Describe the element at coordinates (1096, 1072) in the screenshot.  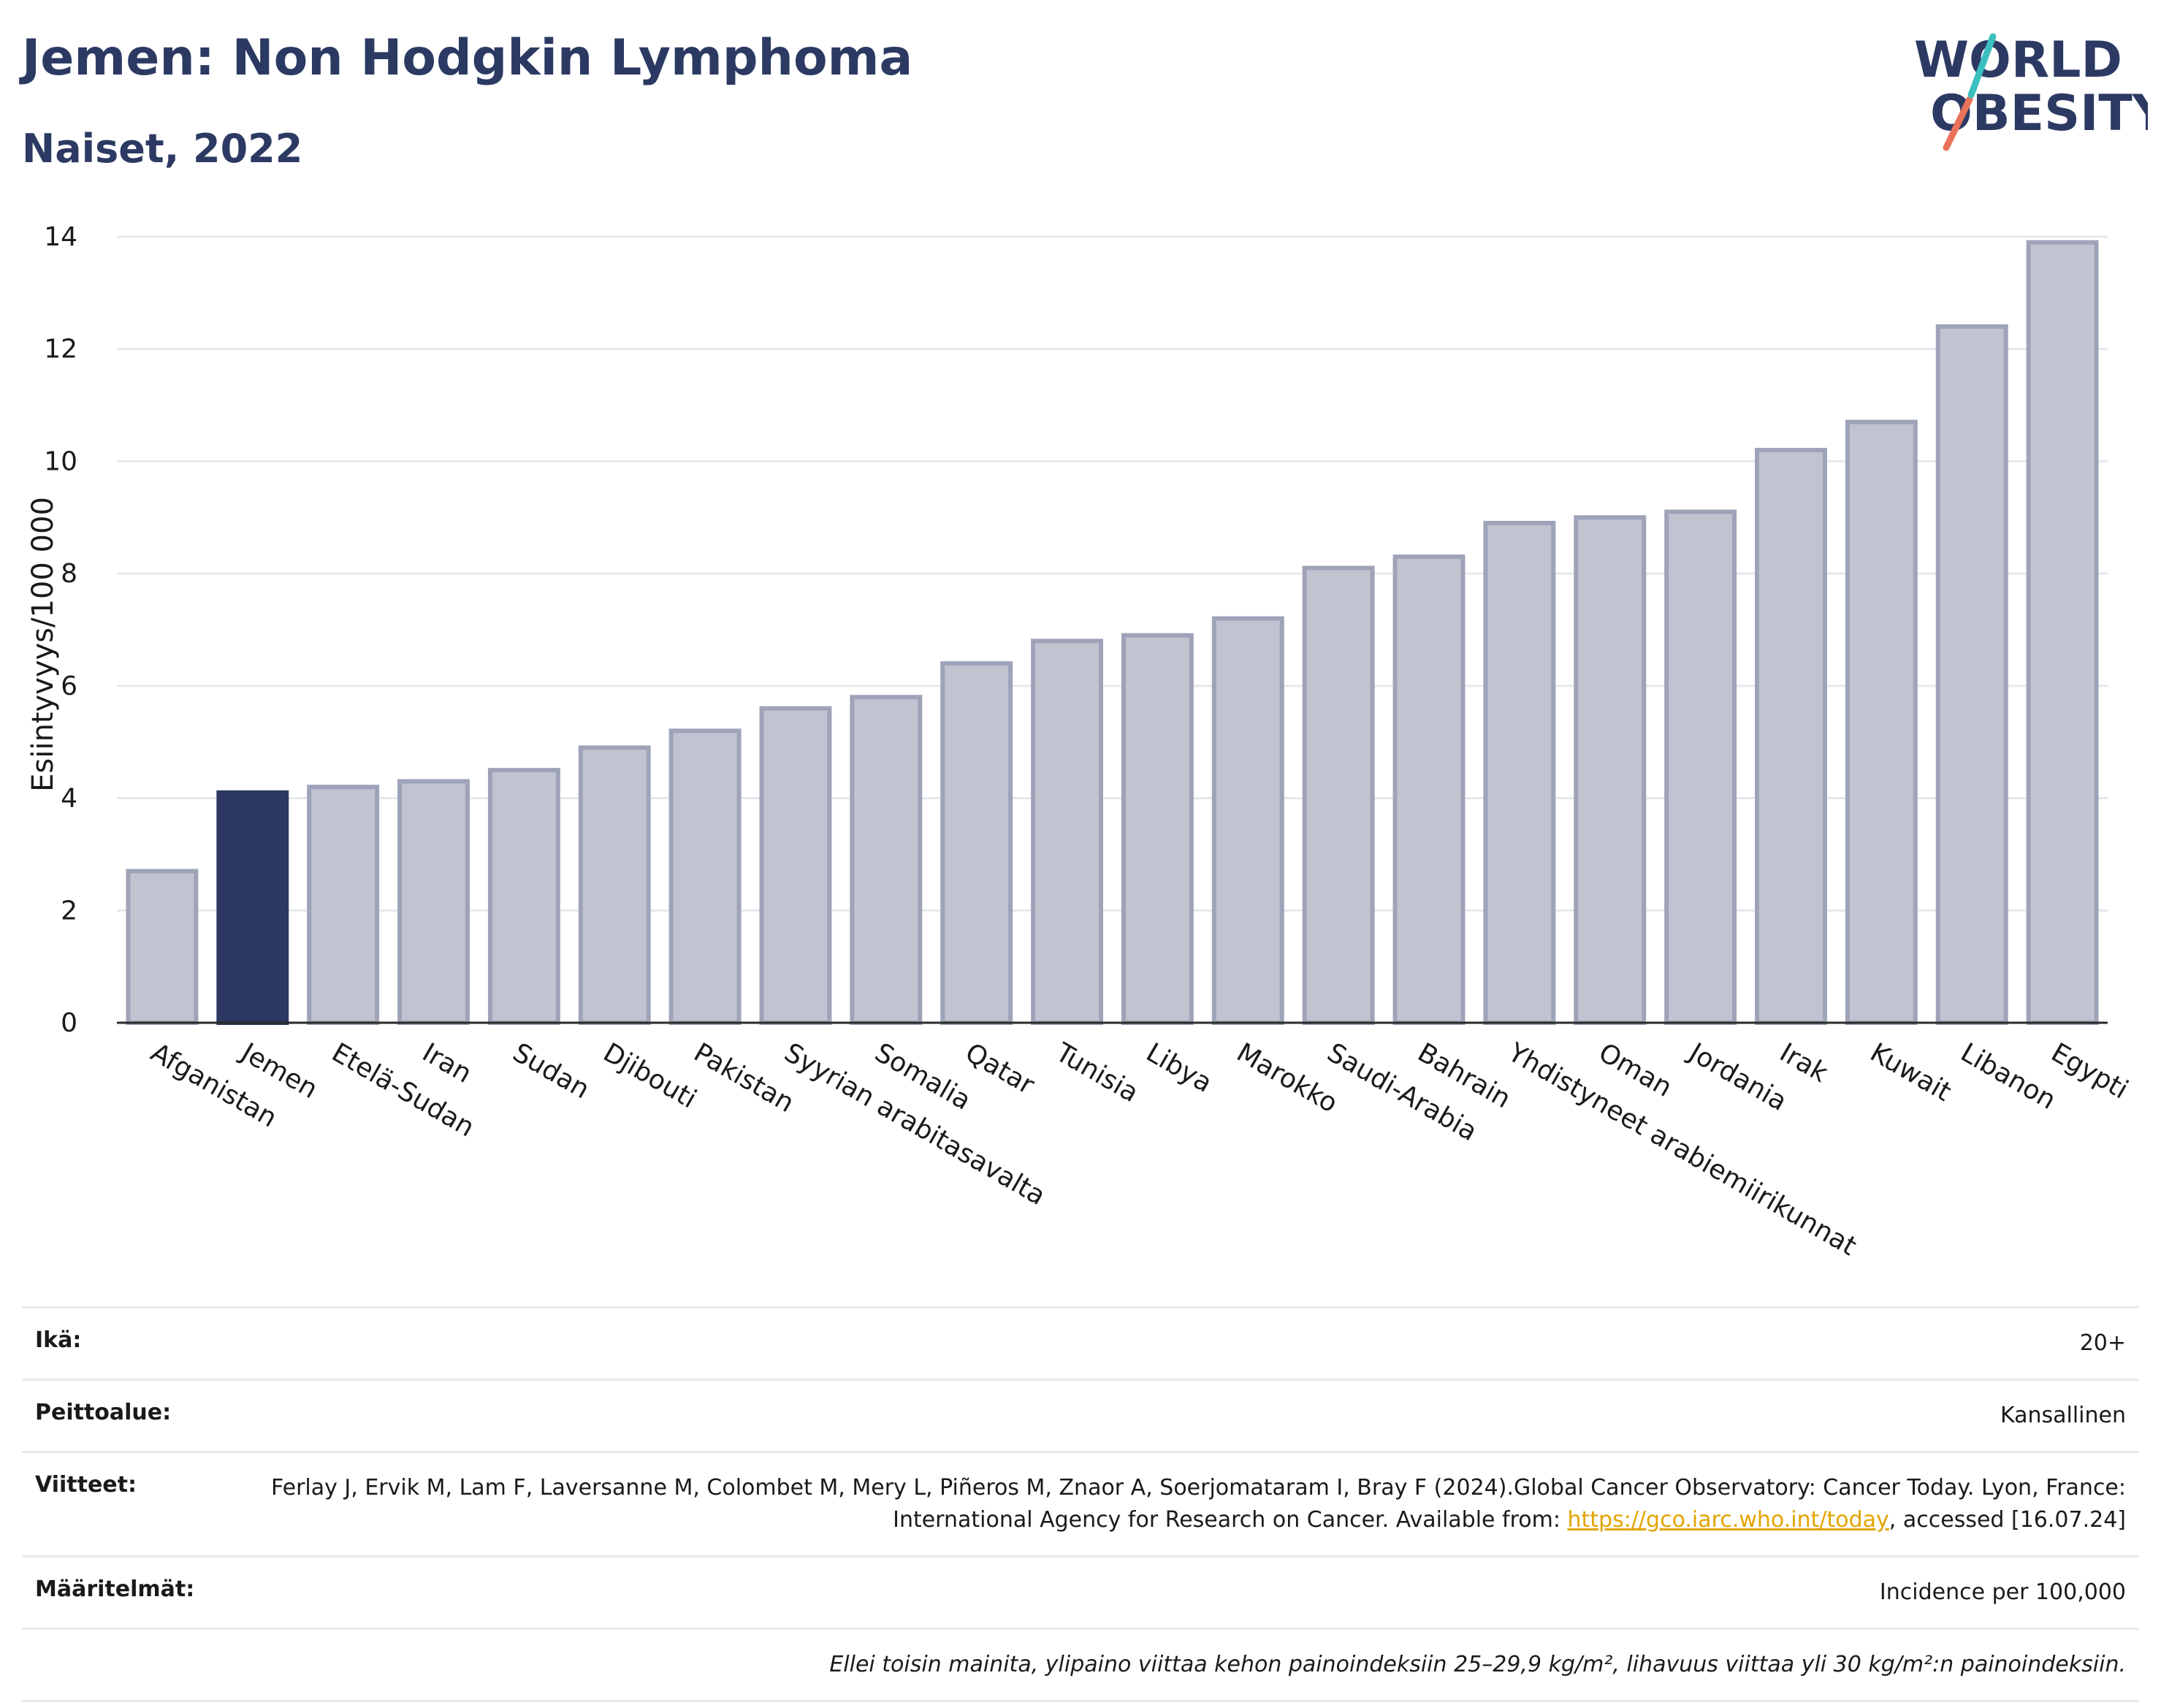
I see `x-tick-label: Tunisia` at that location.